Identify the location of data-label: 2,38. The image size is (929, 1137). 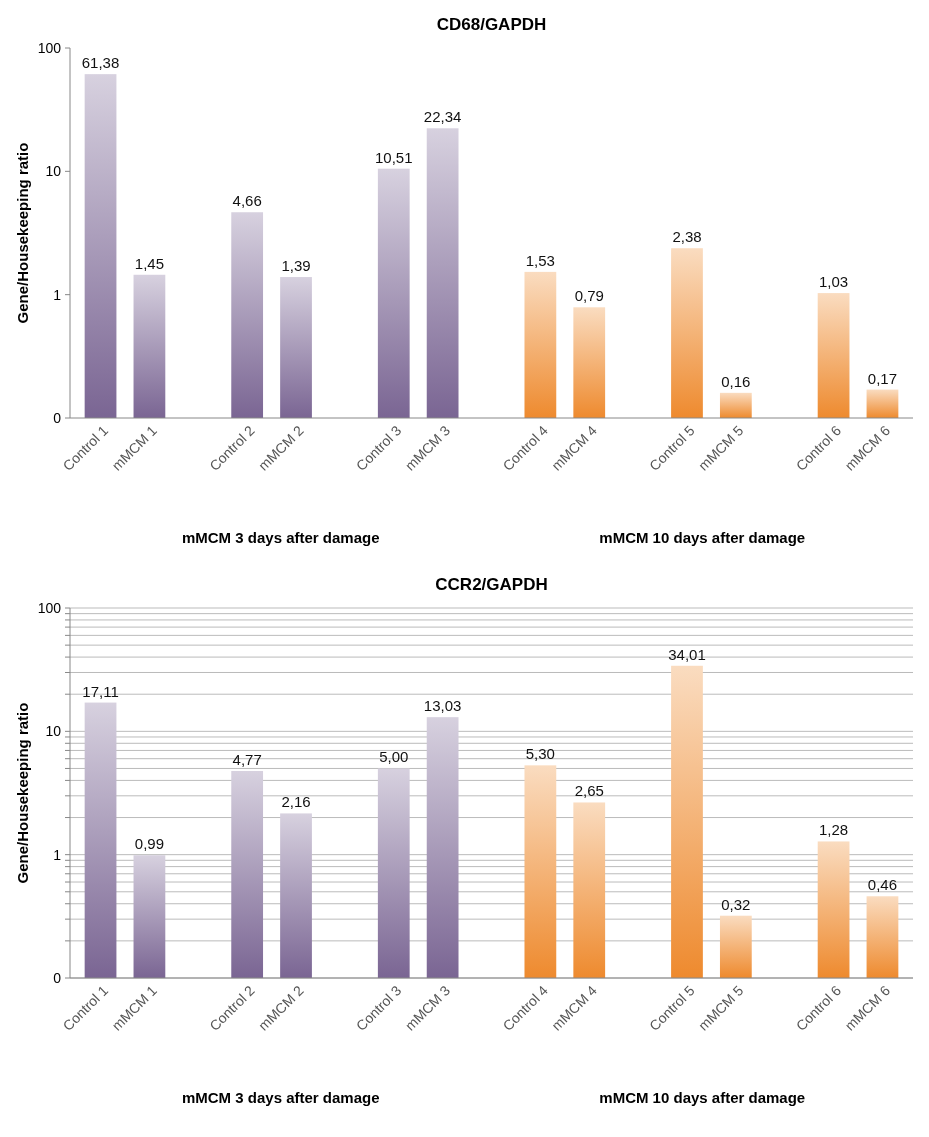
(687, 237).